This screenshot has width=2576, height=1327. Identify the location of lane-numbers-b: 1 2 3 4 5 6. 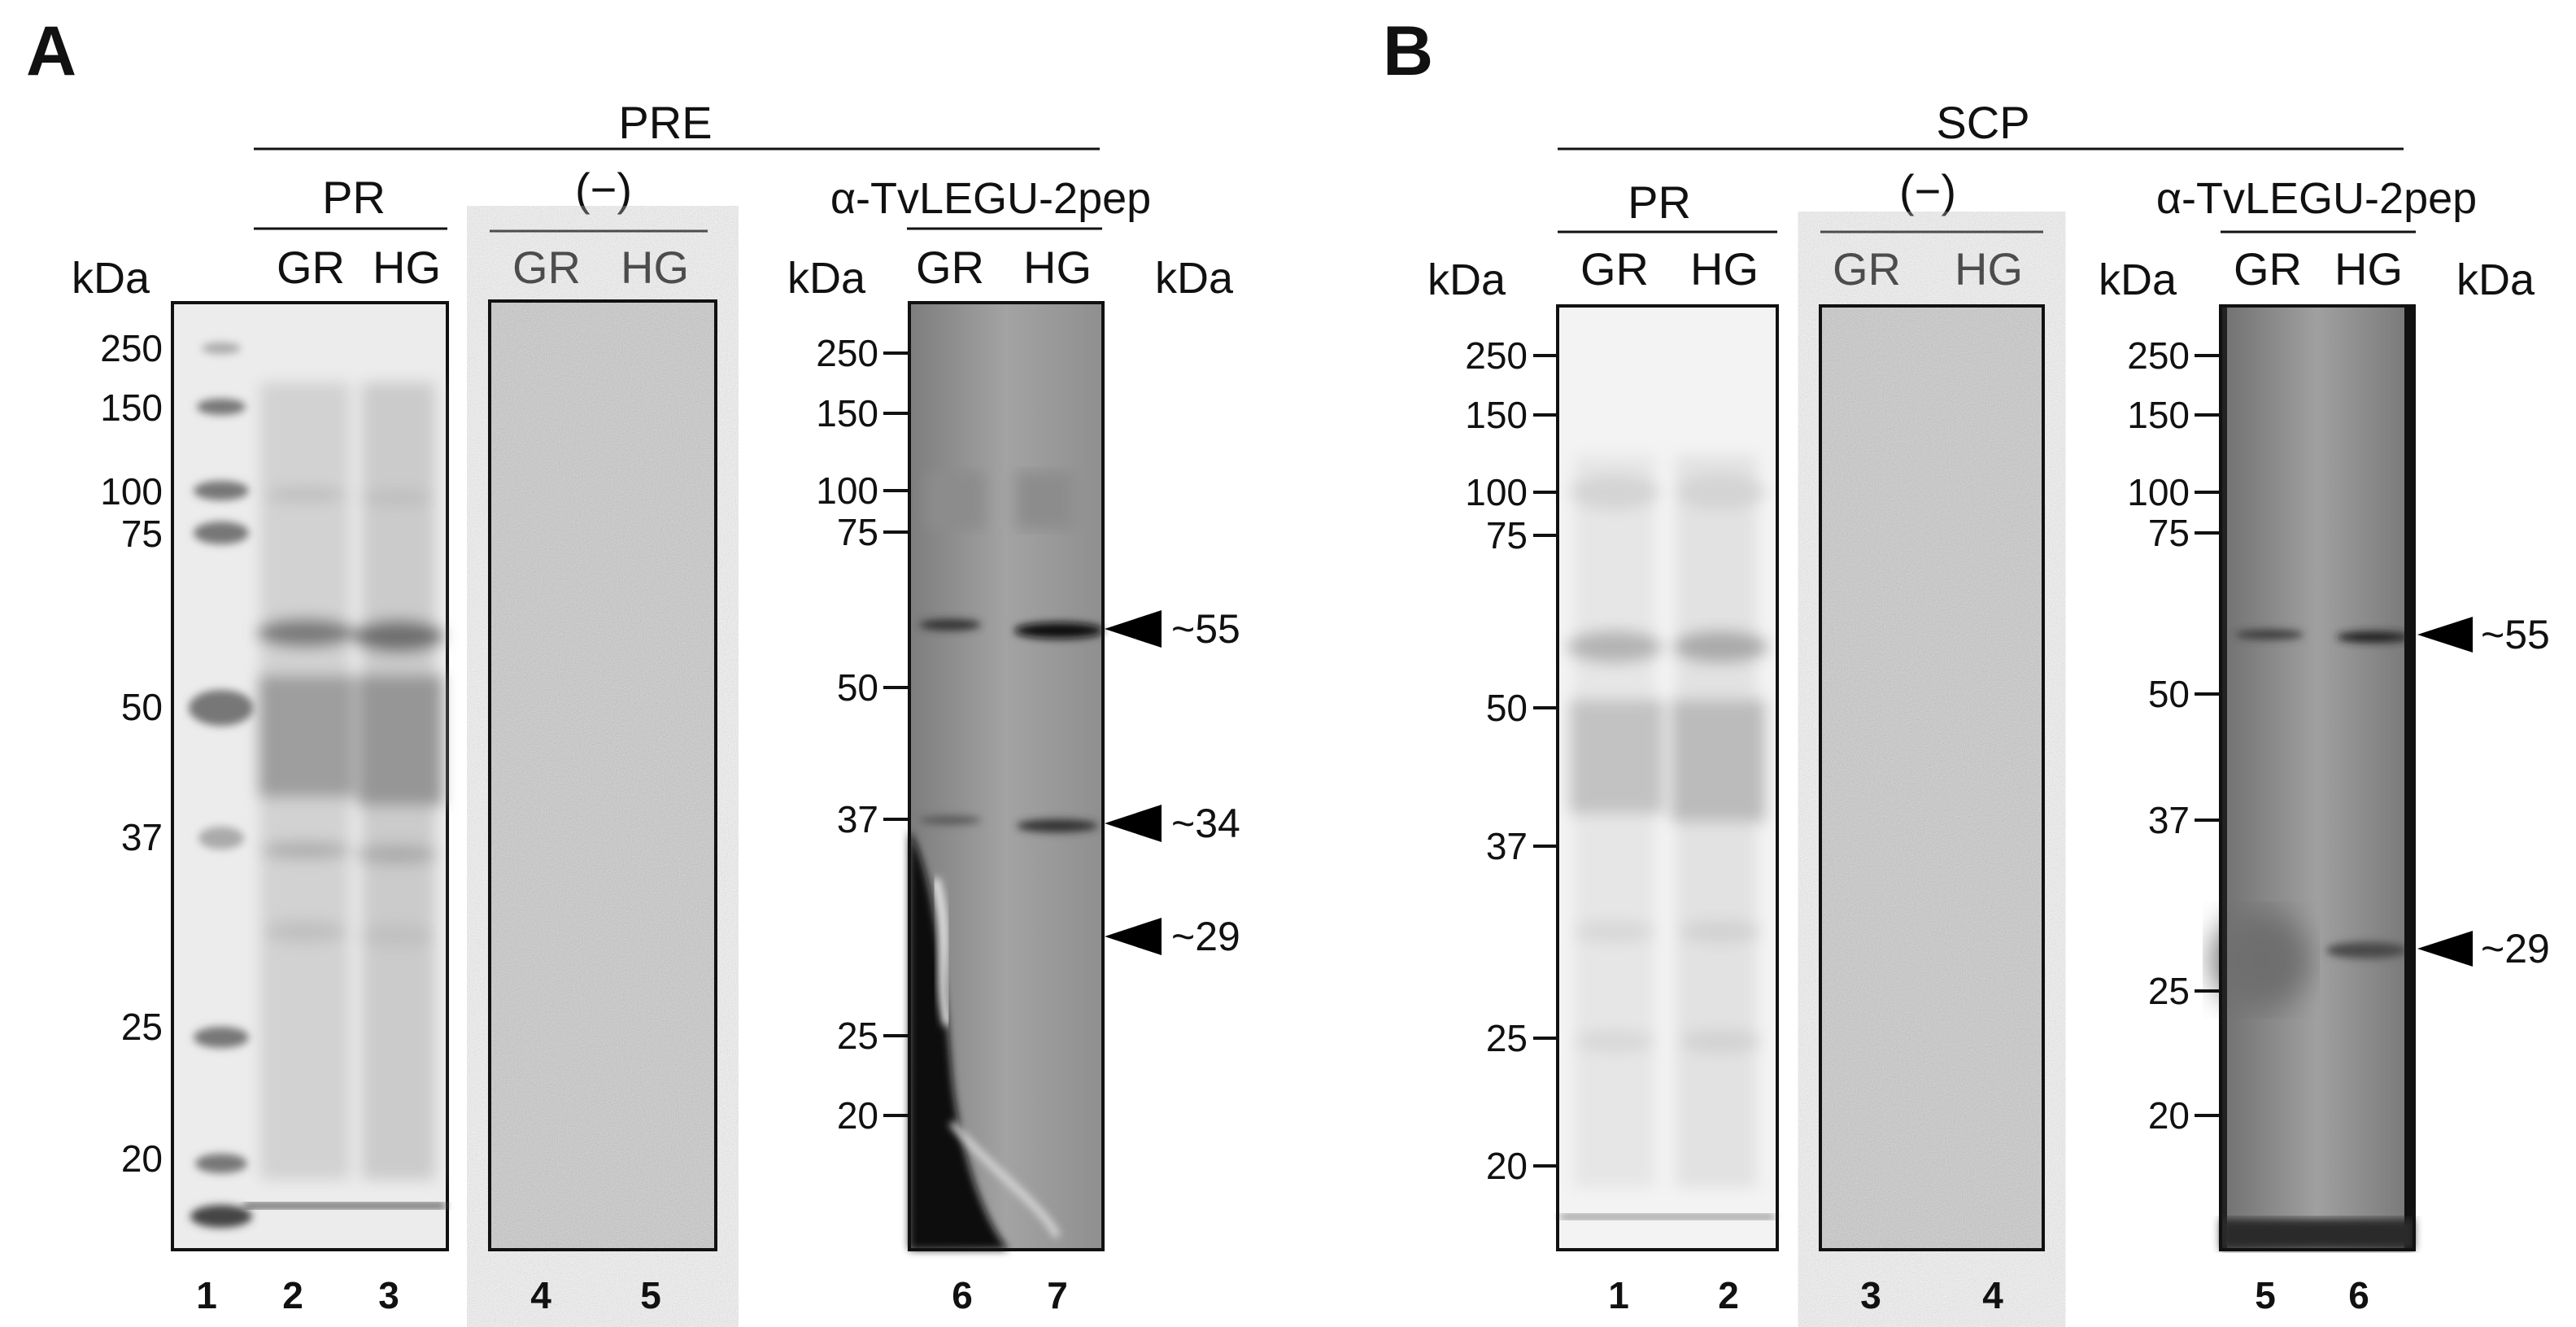
(1988, 1295).